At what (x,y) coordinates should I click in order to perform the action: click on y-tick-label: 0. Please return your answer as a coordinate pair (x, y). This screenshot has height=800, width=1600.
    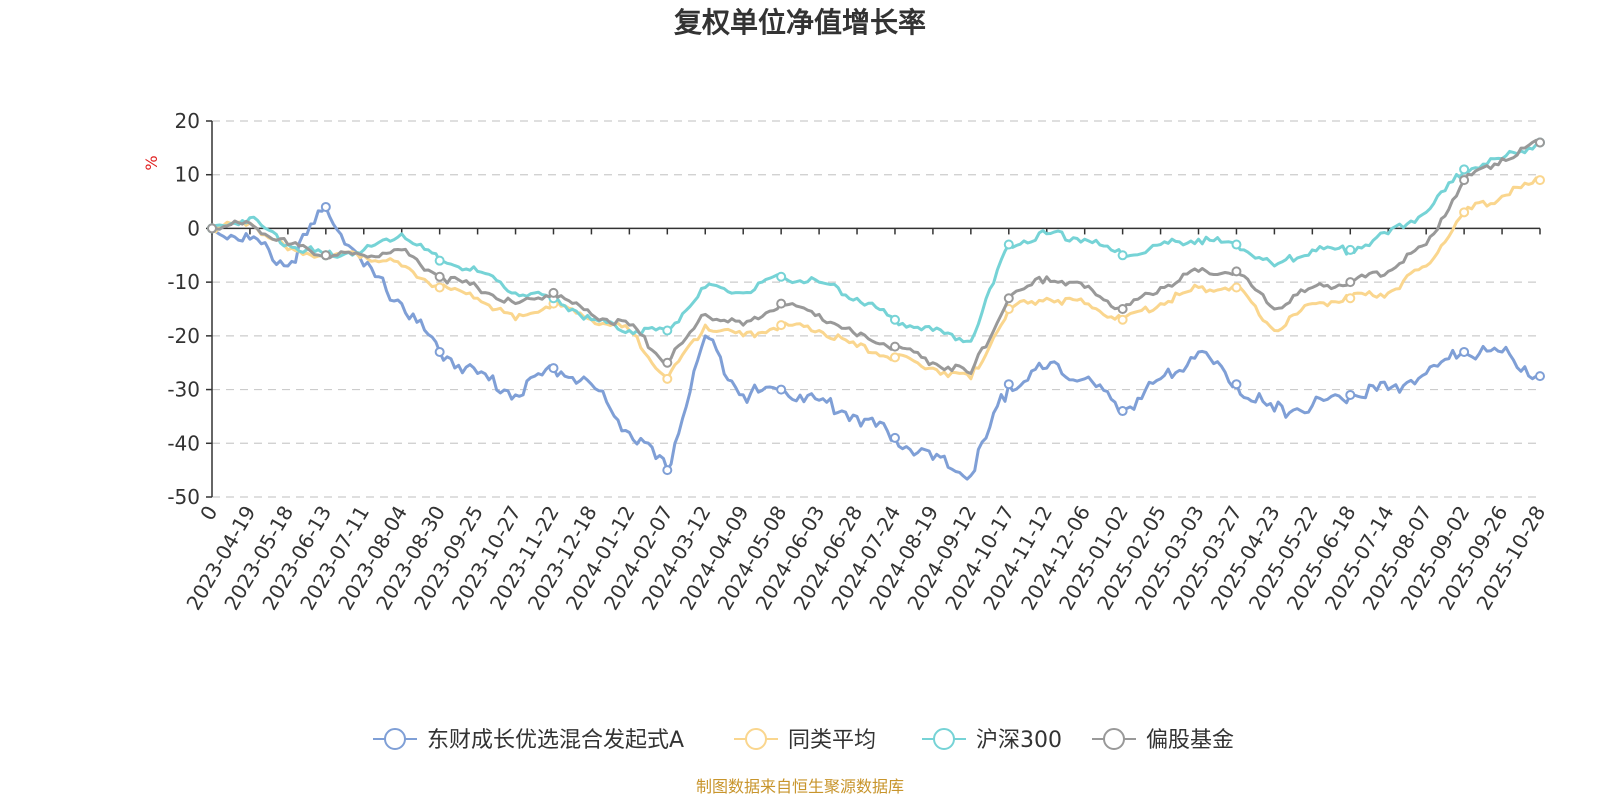
    Looking at the image, I should click on (193, 228).